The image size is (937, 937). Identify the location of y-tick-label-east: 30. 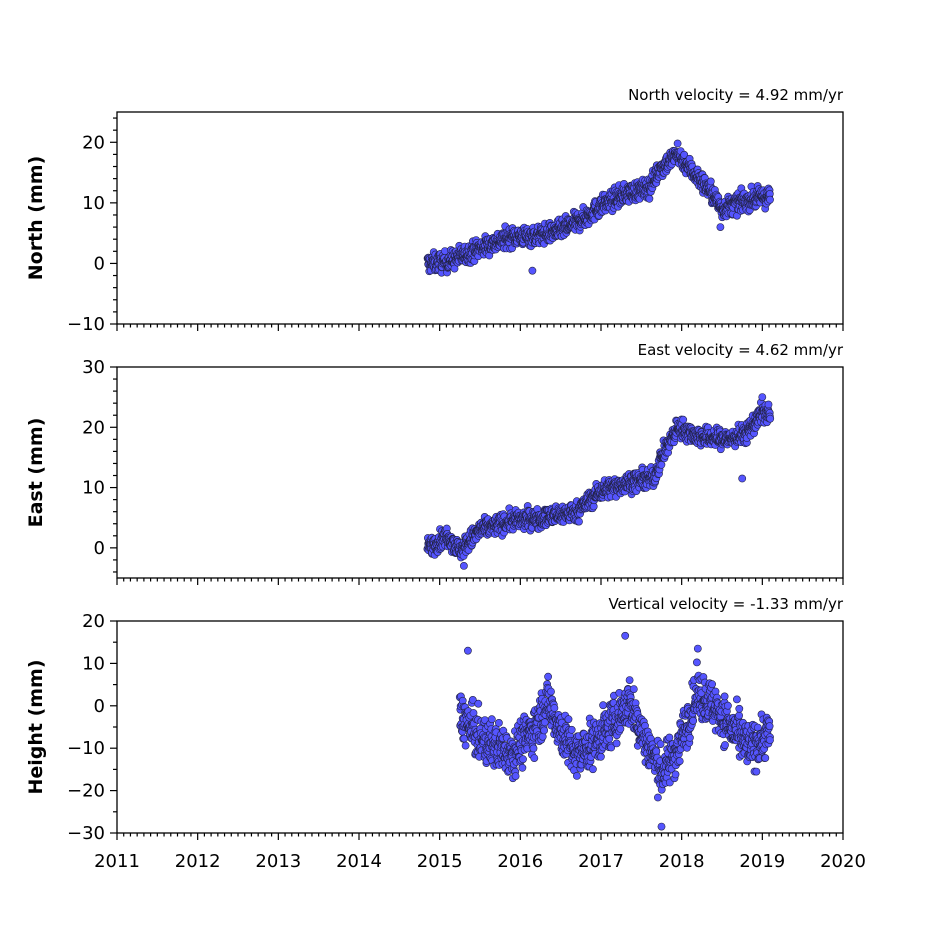
(93, 367).